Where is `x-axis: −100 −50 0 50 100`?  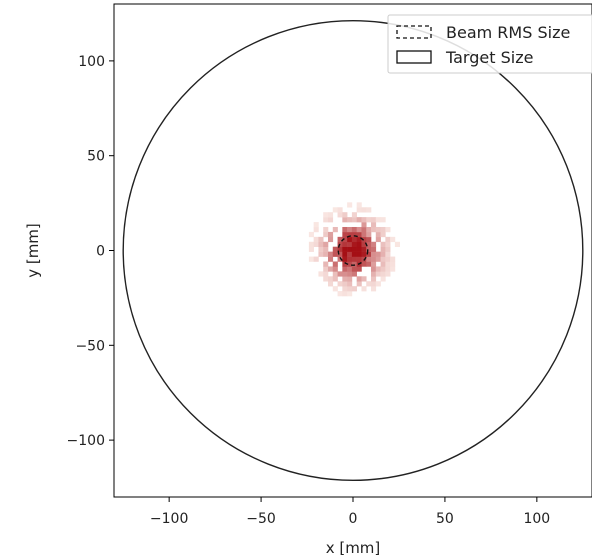
x-axis: −100 −50 0 50 100 is located at coordinates (350, 512).